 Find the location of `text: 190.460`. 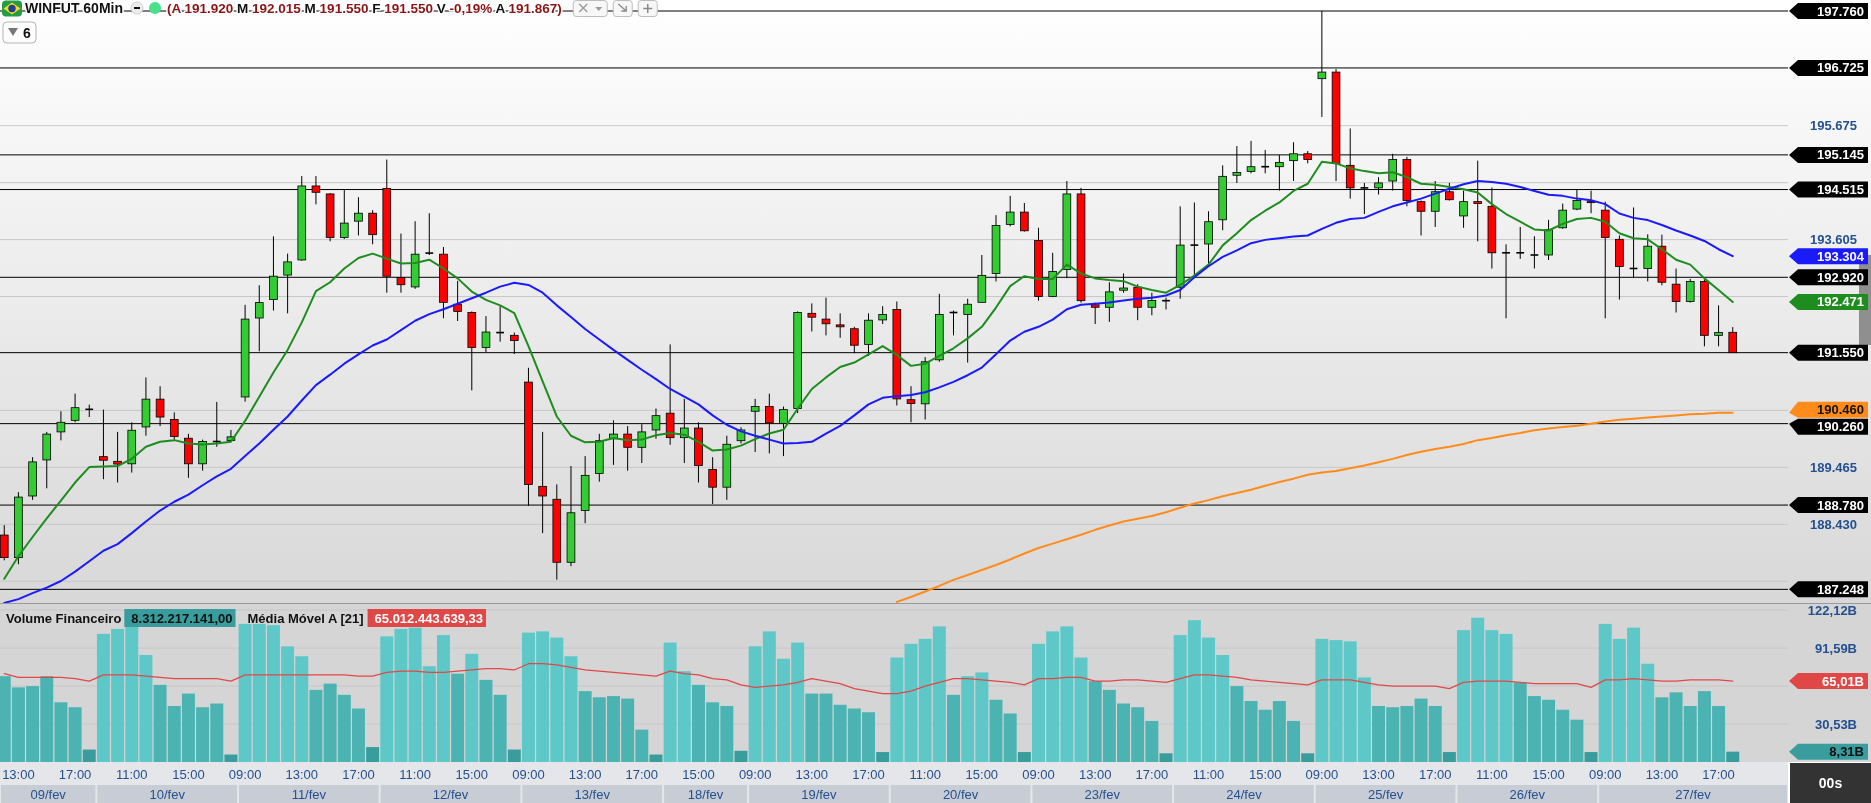

text: 190.460 is located at coordinates (1840, 410).